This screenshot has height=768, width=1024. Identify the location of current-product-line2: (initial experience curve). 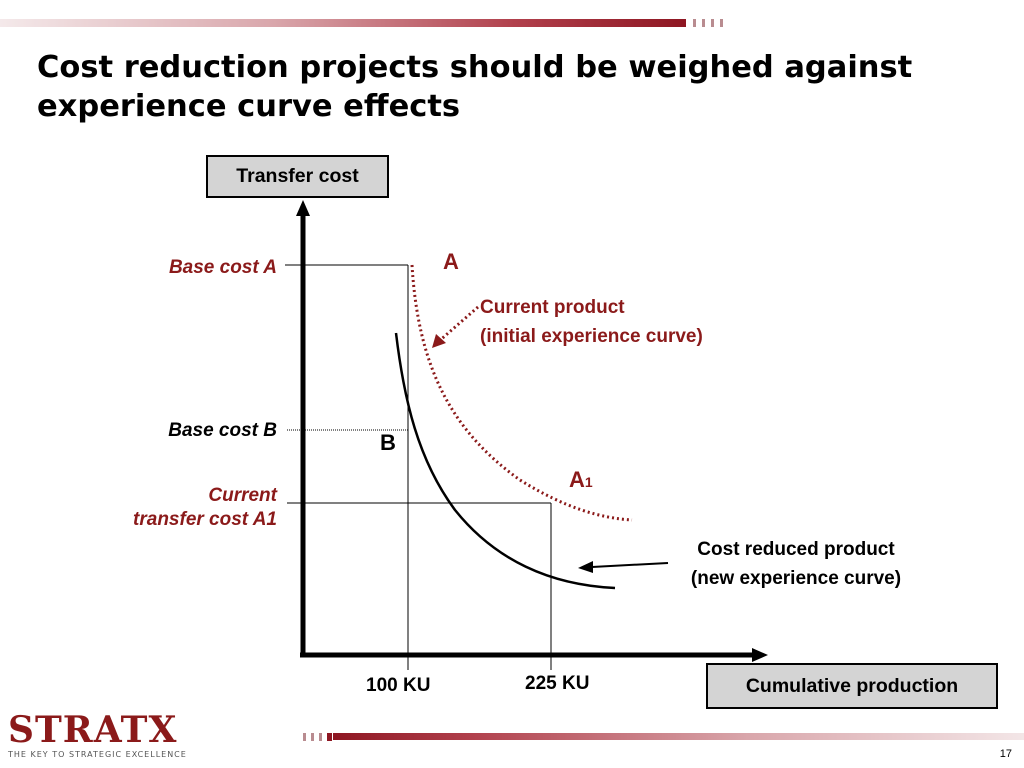
(591, 336).